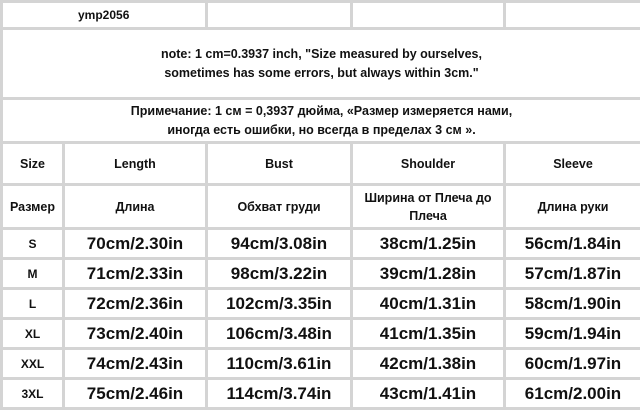  Describe the element at coordinates (33, 244) in the screenshot. I see `size-cell: S` at that location.